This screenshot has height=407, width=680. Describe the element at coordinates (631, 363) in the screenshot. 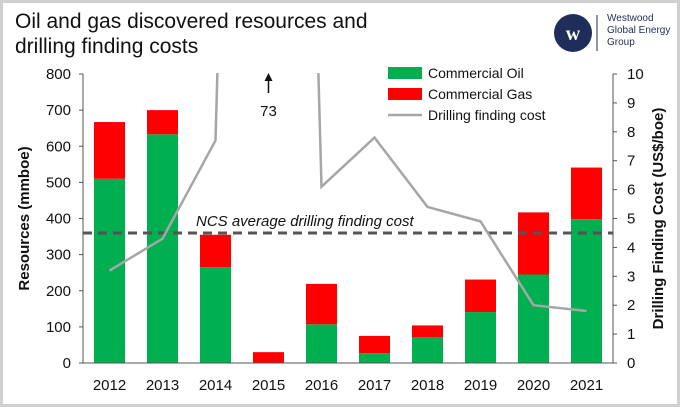

I see `right-tick-label: 0` at that location.